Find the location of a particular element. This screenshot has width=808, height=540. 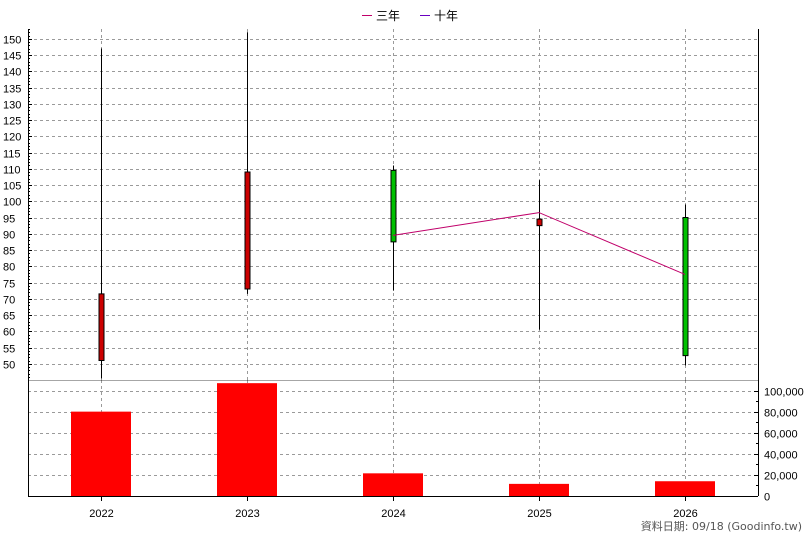

price-tick-label: 85 is located at coordinates (9, 252).